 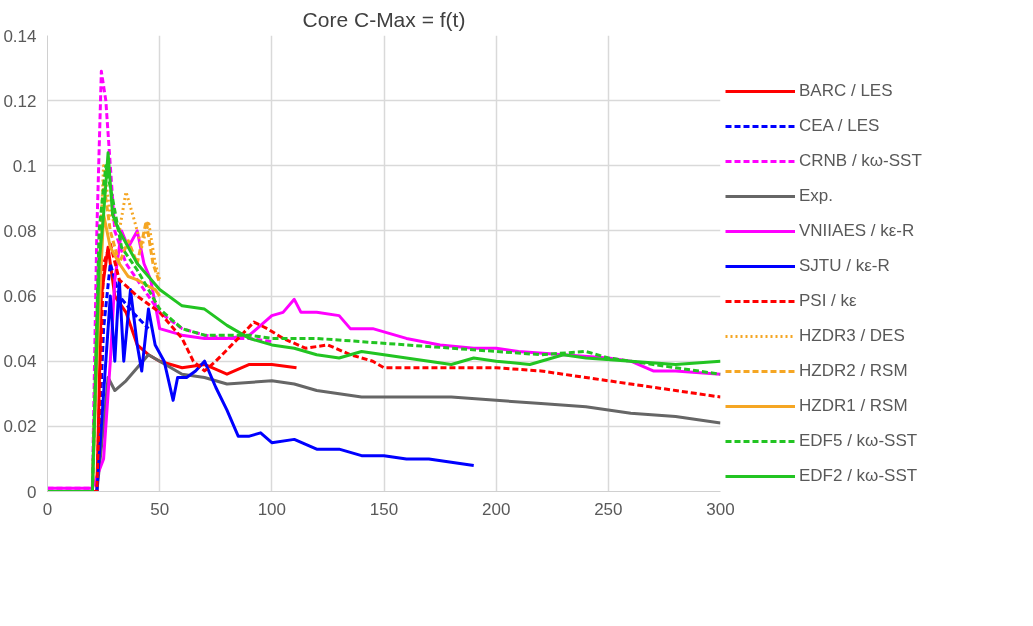 What do you see at coordinates (20, 231) in the screenshot?
I see `y-tick-label: 0.08` at bounding box center [20, 231].